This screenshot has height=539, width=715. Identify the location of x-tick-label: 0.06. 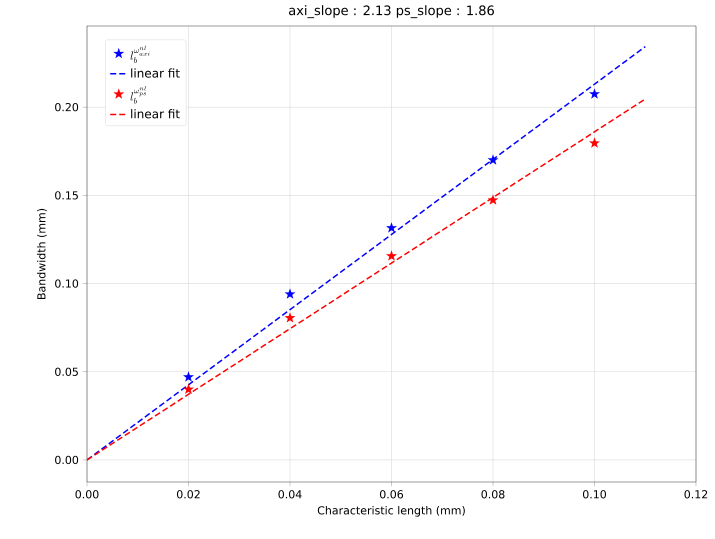
(392, 494).